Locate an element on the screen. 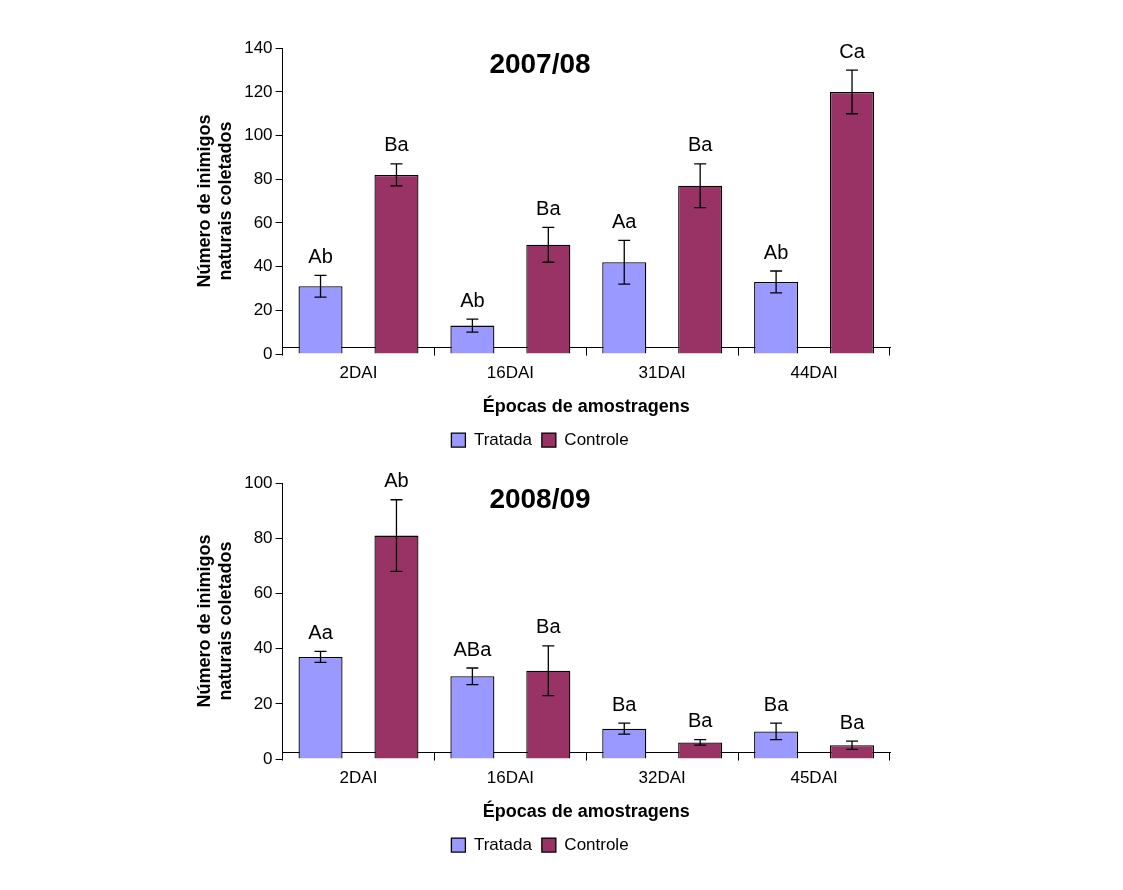 The height and width of the screenshot is (890, 1123). data-label: Ca is located at coordinates (852, 50).